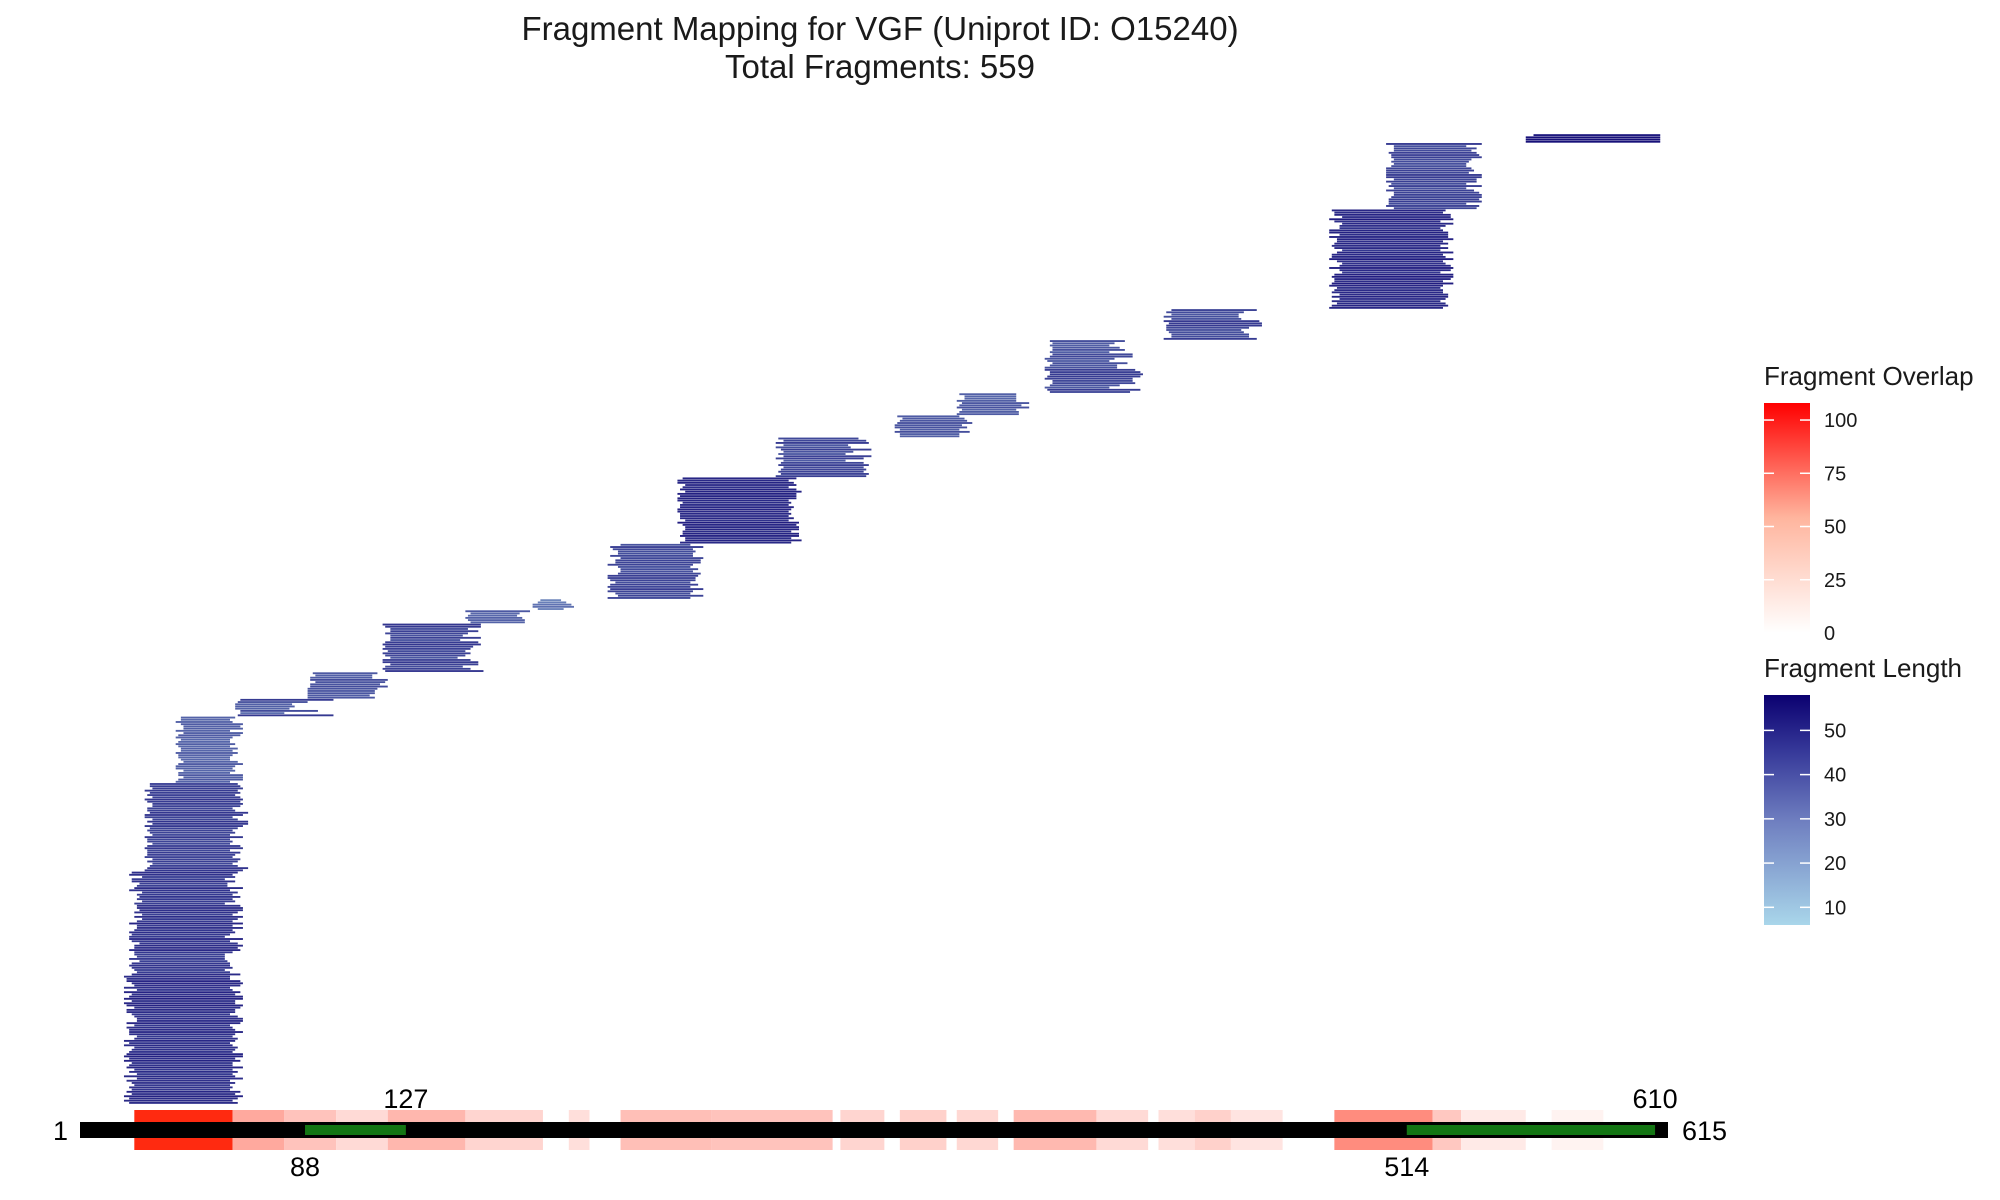 This screenshot has height=1200, width=2000. I want to click on legend-tick-label: 50, so click(1835, 528).